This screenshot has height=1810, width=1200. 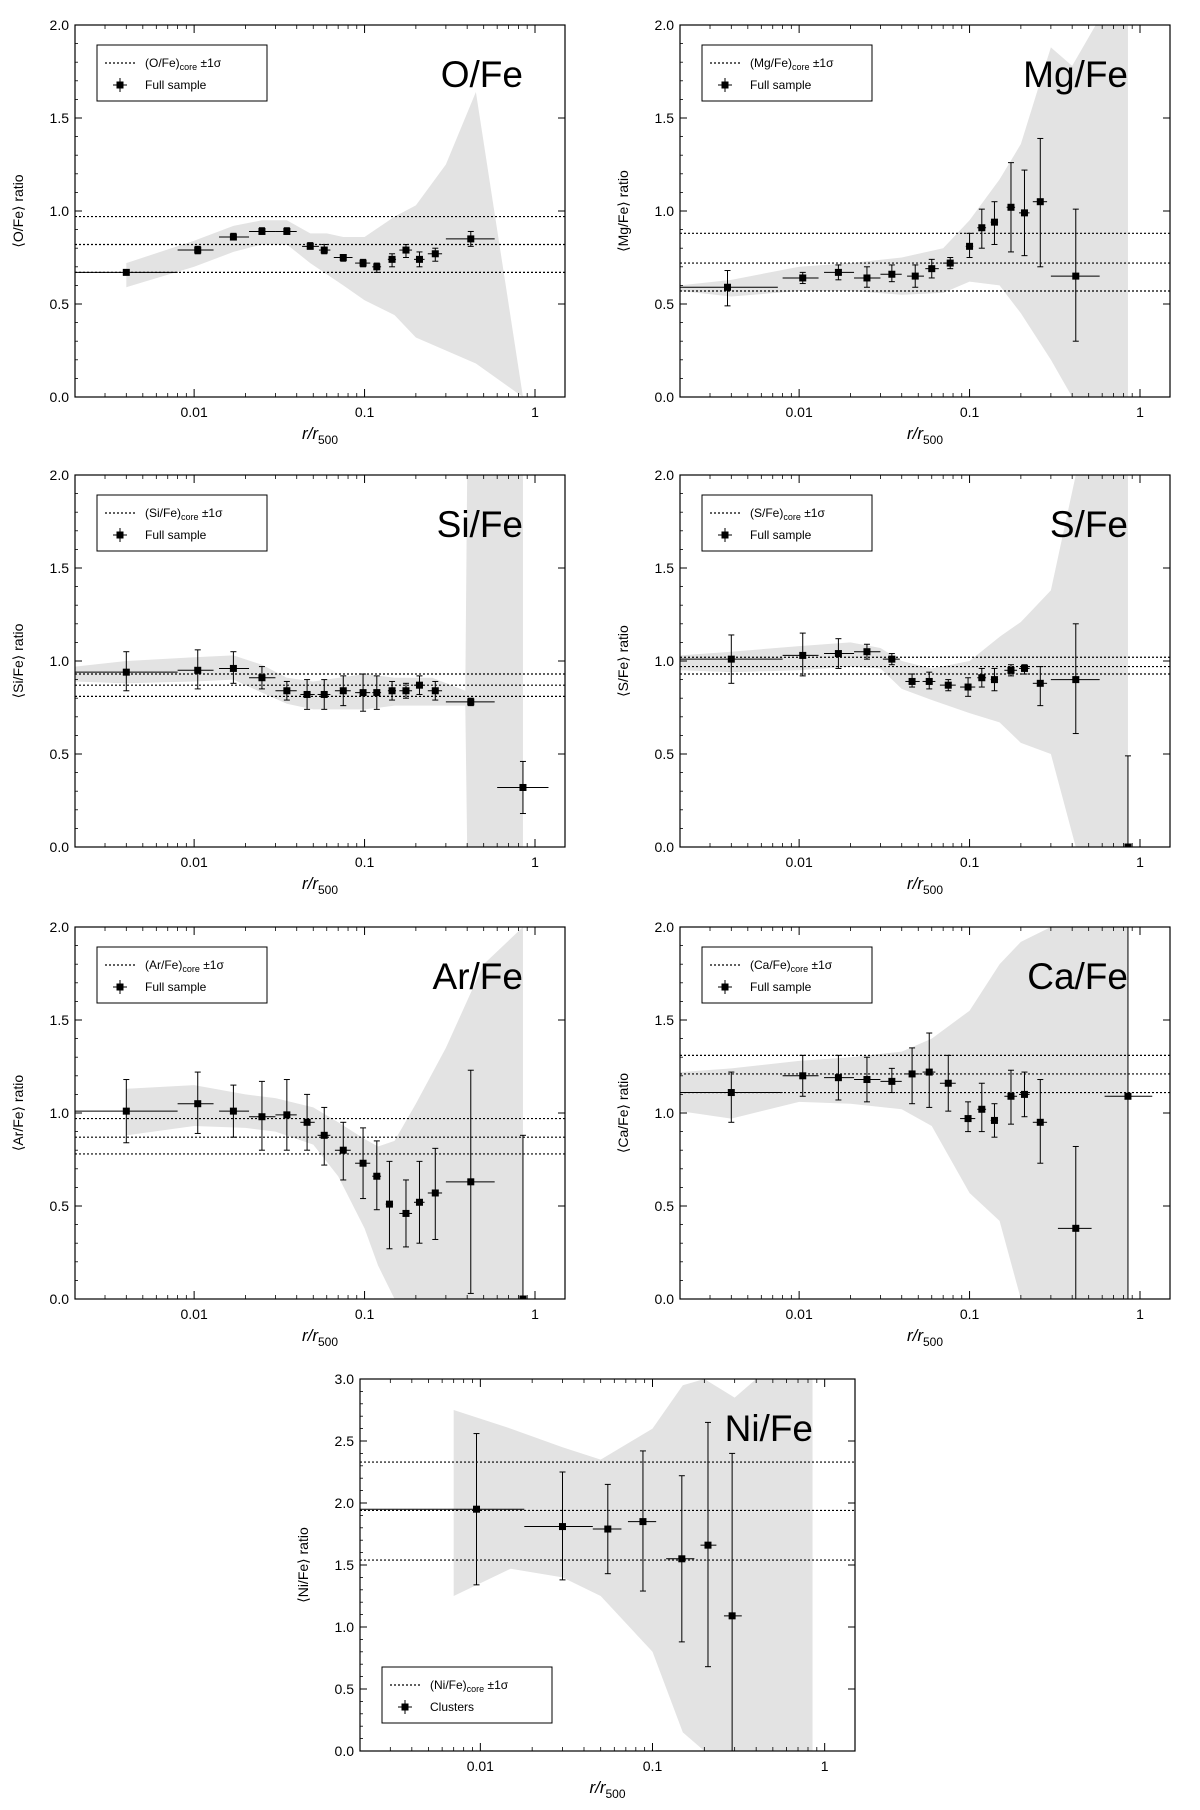 I want to click on legend: (Ar/Fe)core ±1σ Full sample, so click(x=182, y=975).